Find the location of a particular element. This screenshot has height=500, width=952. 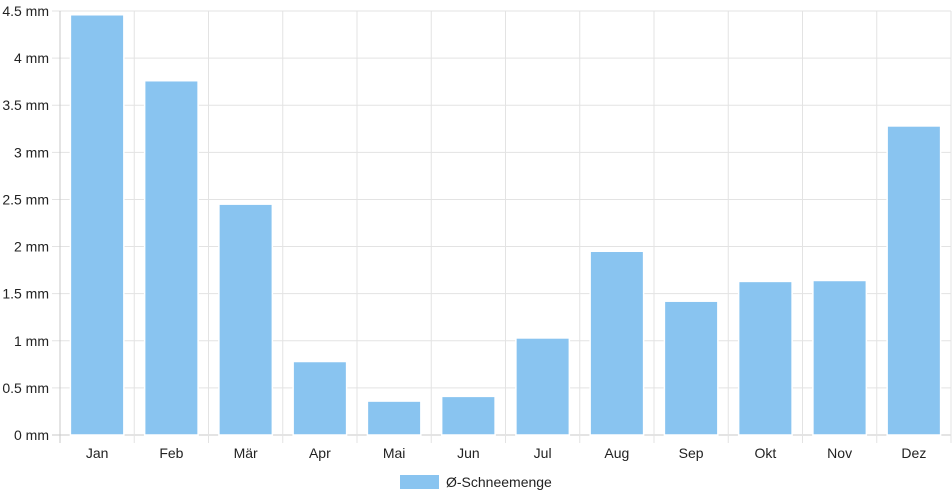

bar-jun is located at coordinates (468, 415).